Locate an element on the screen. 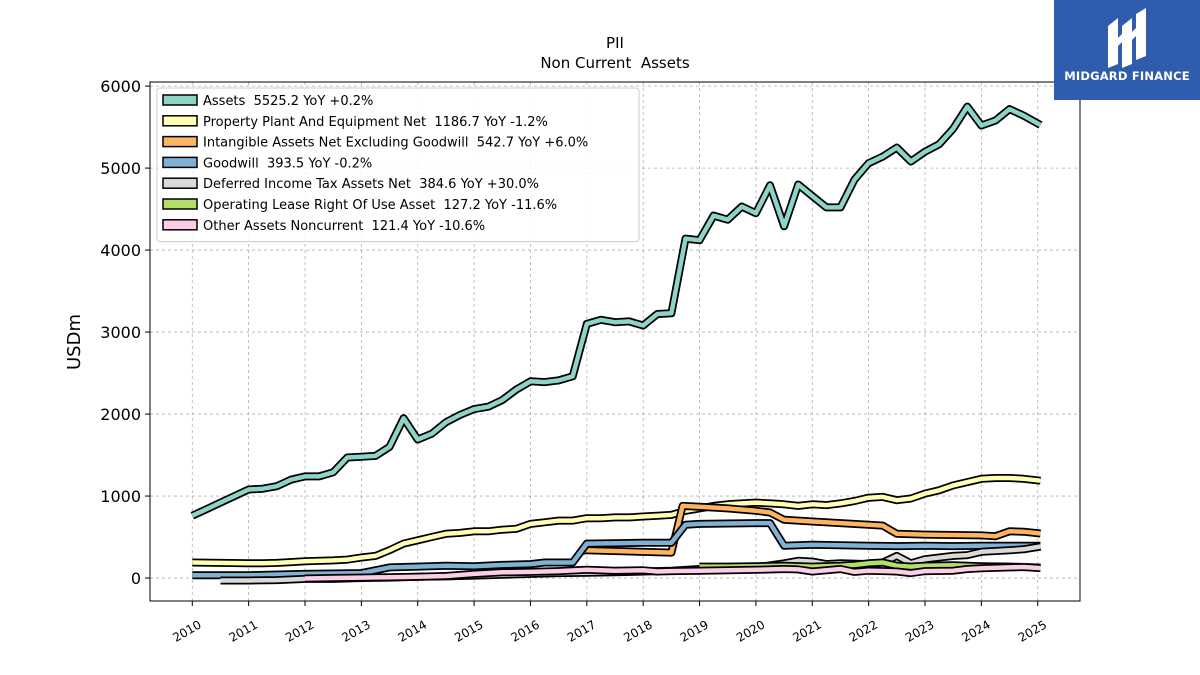 Image resolution: width=1200 pixels, height=675 pixels. legend-label: Assets 5525.2 YoY +0.2% is located at coordinates (288, 101).